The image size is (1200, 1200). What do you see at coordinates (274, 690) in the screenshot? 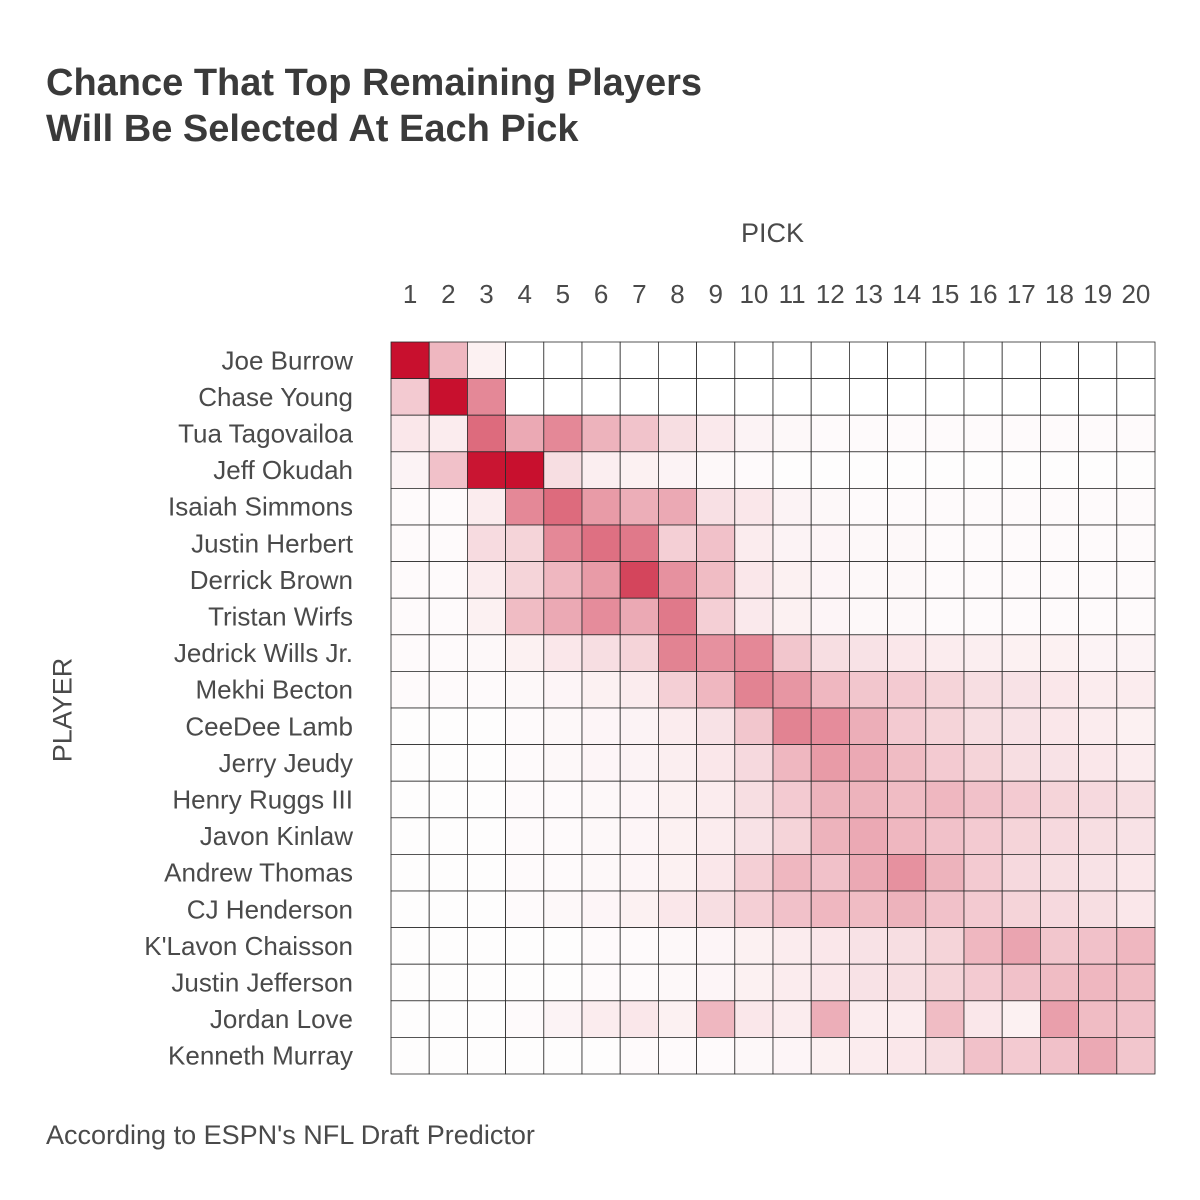
I see `y-tick-label: Mekhi Becton` at bounding box center [274, 690].